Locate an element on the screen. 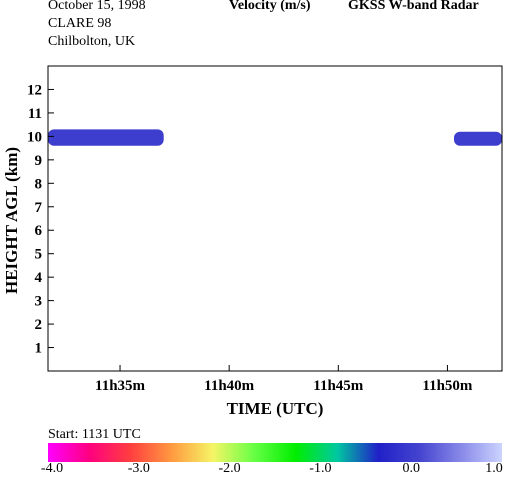 The width and height of the screenshot is (516, 477). colorbar is located at coordinates (275, 452).